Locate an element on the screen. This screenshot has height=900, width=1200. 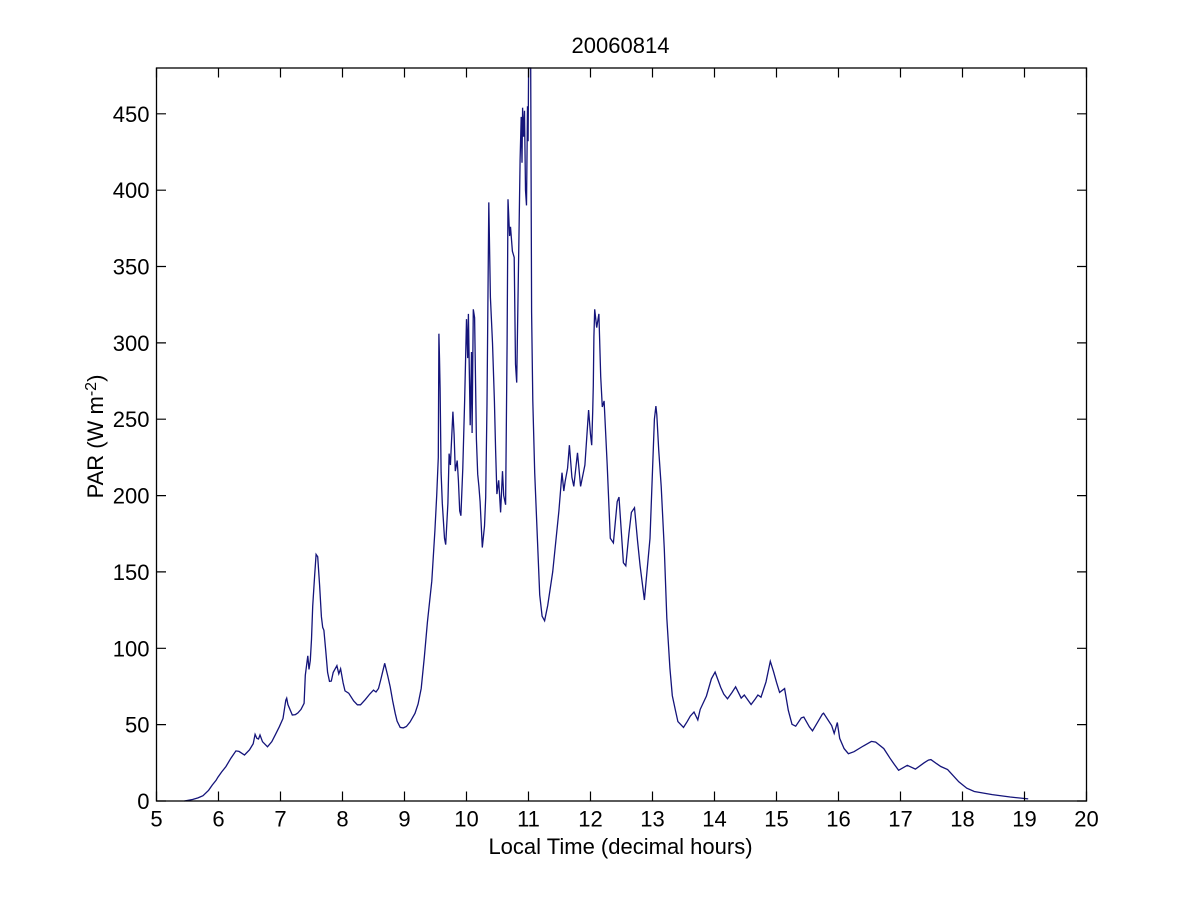
svg-text: 10 is located at coordinates (466, 819).